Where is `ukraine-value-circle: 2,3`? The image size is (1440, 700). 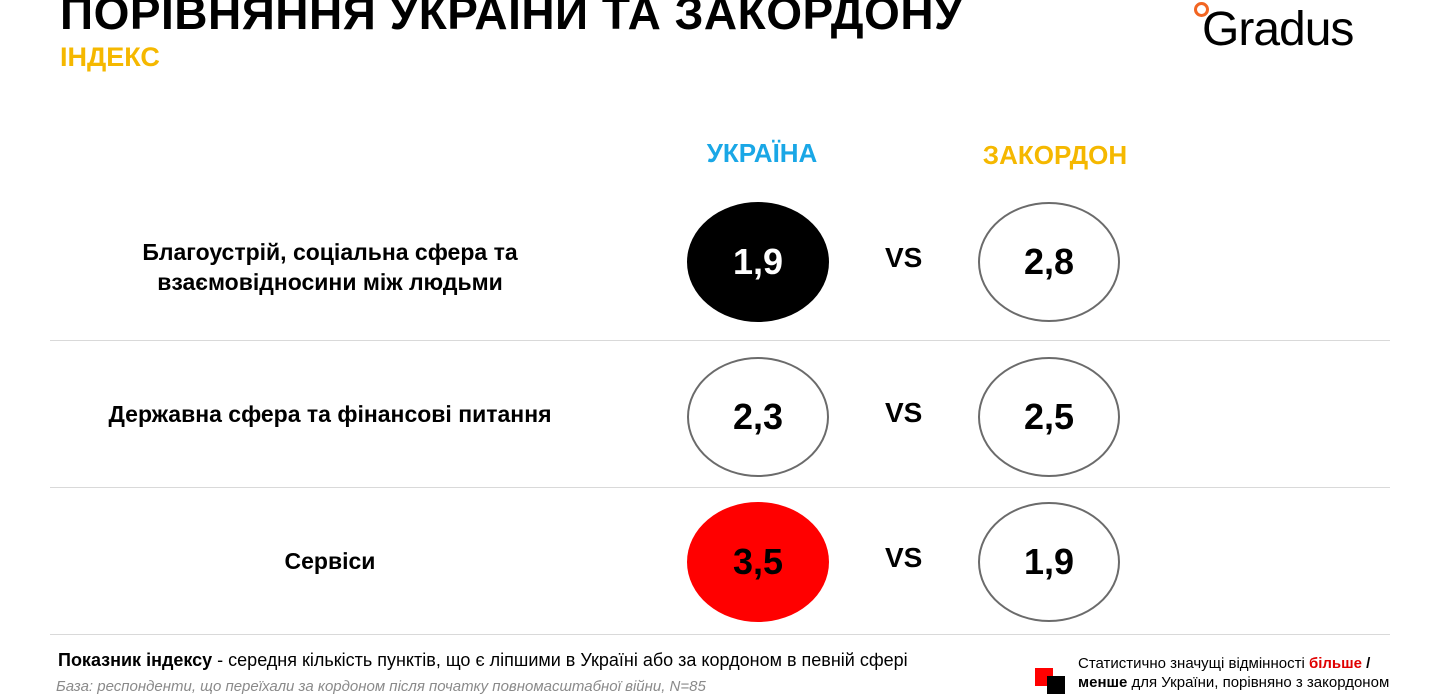
ukraine-value-circle: 2,3 is located at coordinates (758, 417).